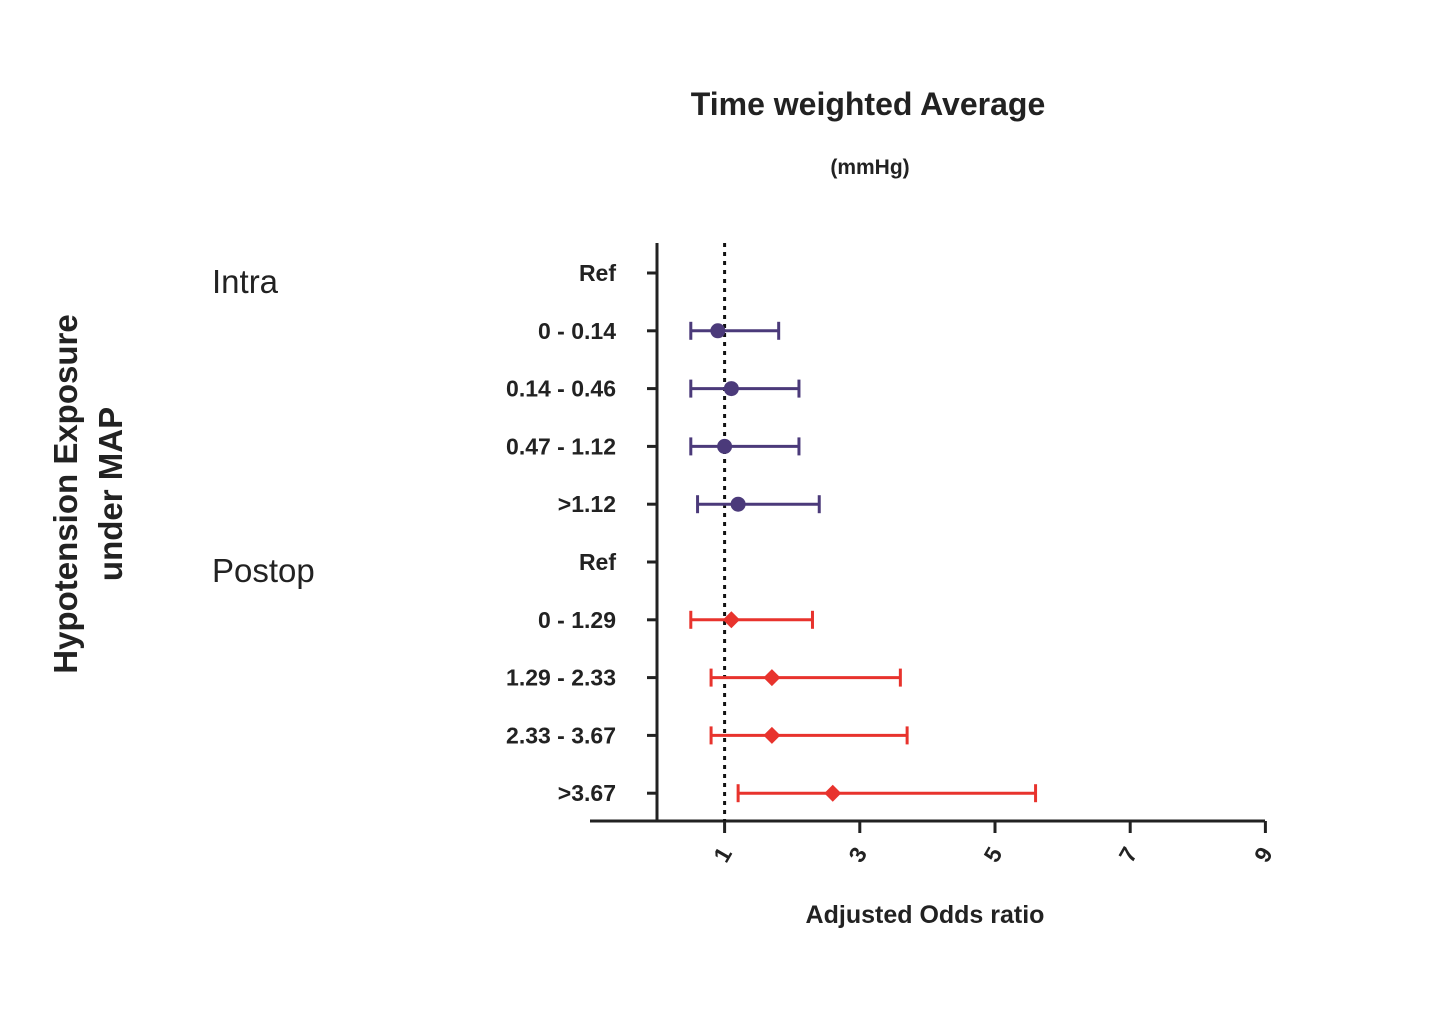 Image resolution: width=1452 pixels, height=1029 pixels. Describe the element at coordinates (263, 570) in the screenshot. I see `group-label: Postop` at that location.